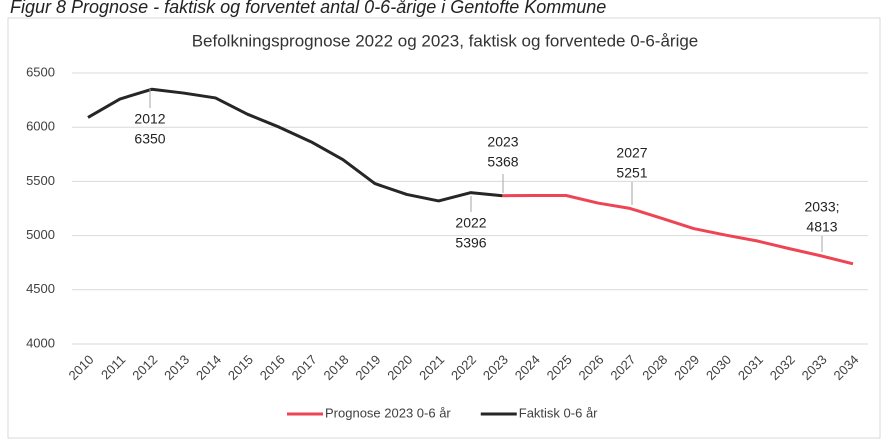 The image size is (881, 439). What do you see at coordinates (502, 162) in the screenshot?
I see `annotation-label: 5368` at bounding box center [502, 162].